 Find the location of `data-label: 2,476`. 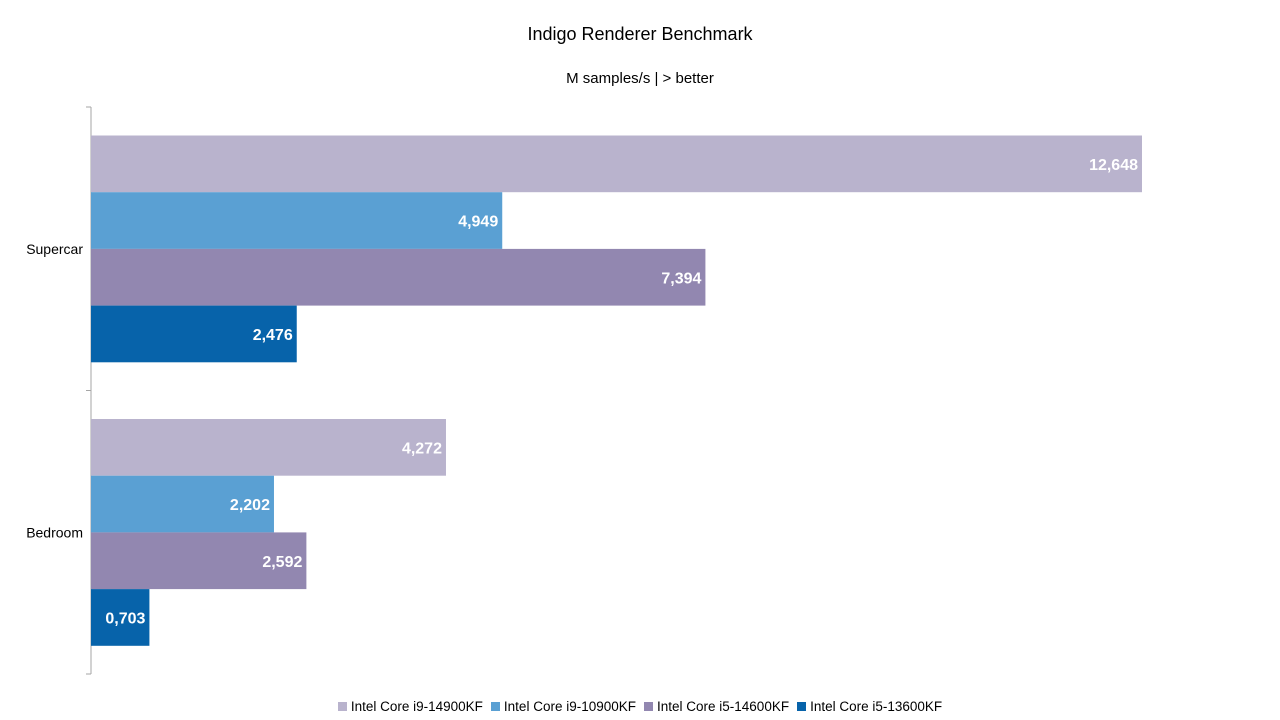

data-label: 2,476 is located at coordinates (273, 335).